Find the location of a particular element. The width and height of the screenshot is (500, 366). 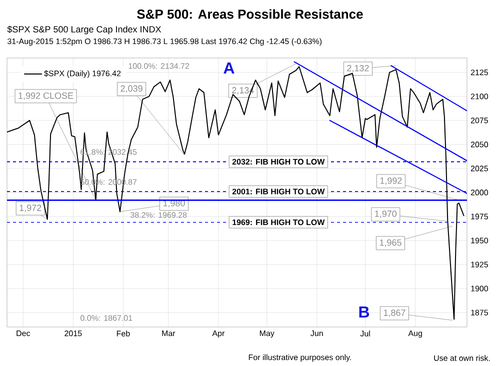

y-tick-label: 1900 is located at coordinates (479, 289).